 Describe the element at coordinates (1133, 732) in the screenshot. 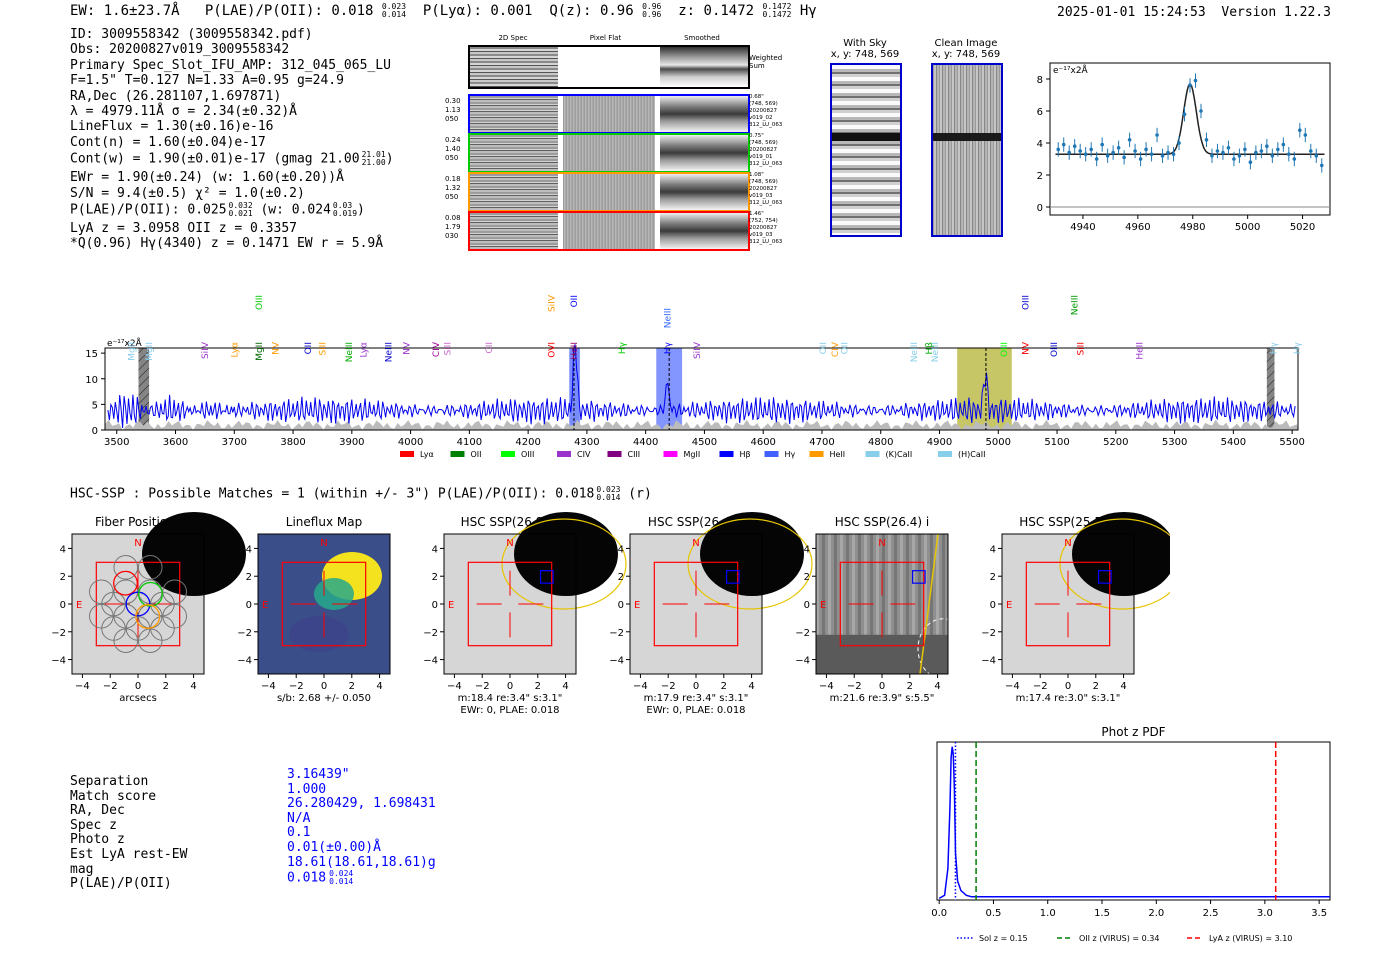

I see `photz-title: Phot z PDF` at that location.